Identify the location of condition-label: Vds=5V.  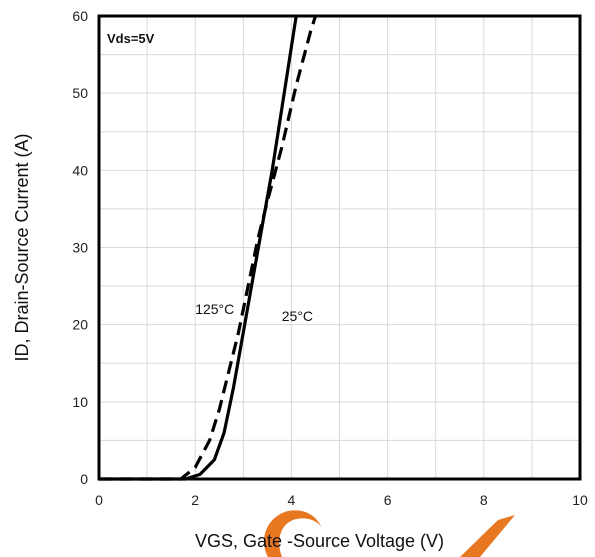
(131, 38).